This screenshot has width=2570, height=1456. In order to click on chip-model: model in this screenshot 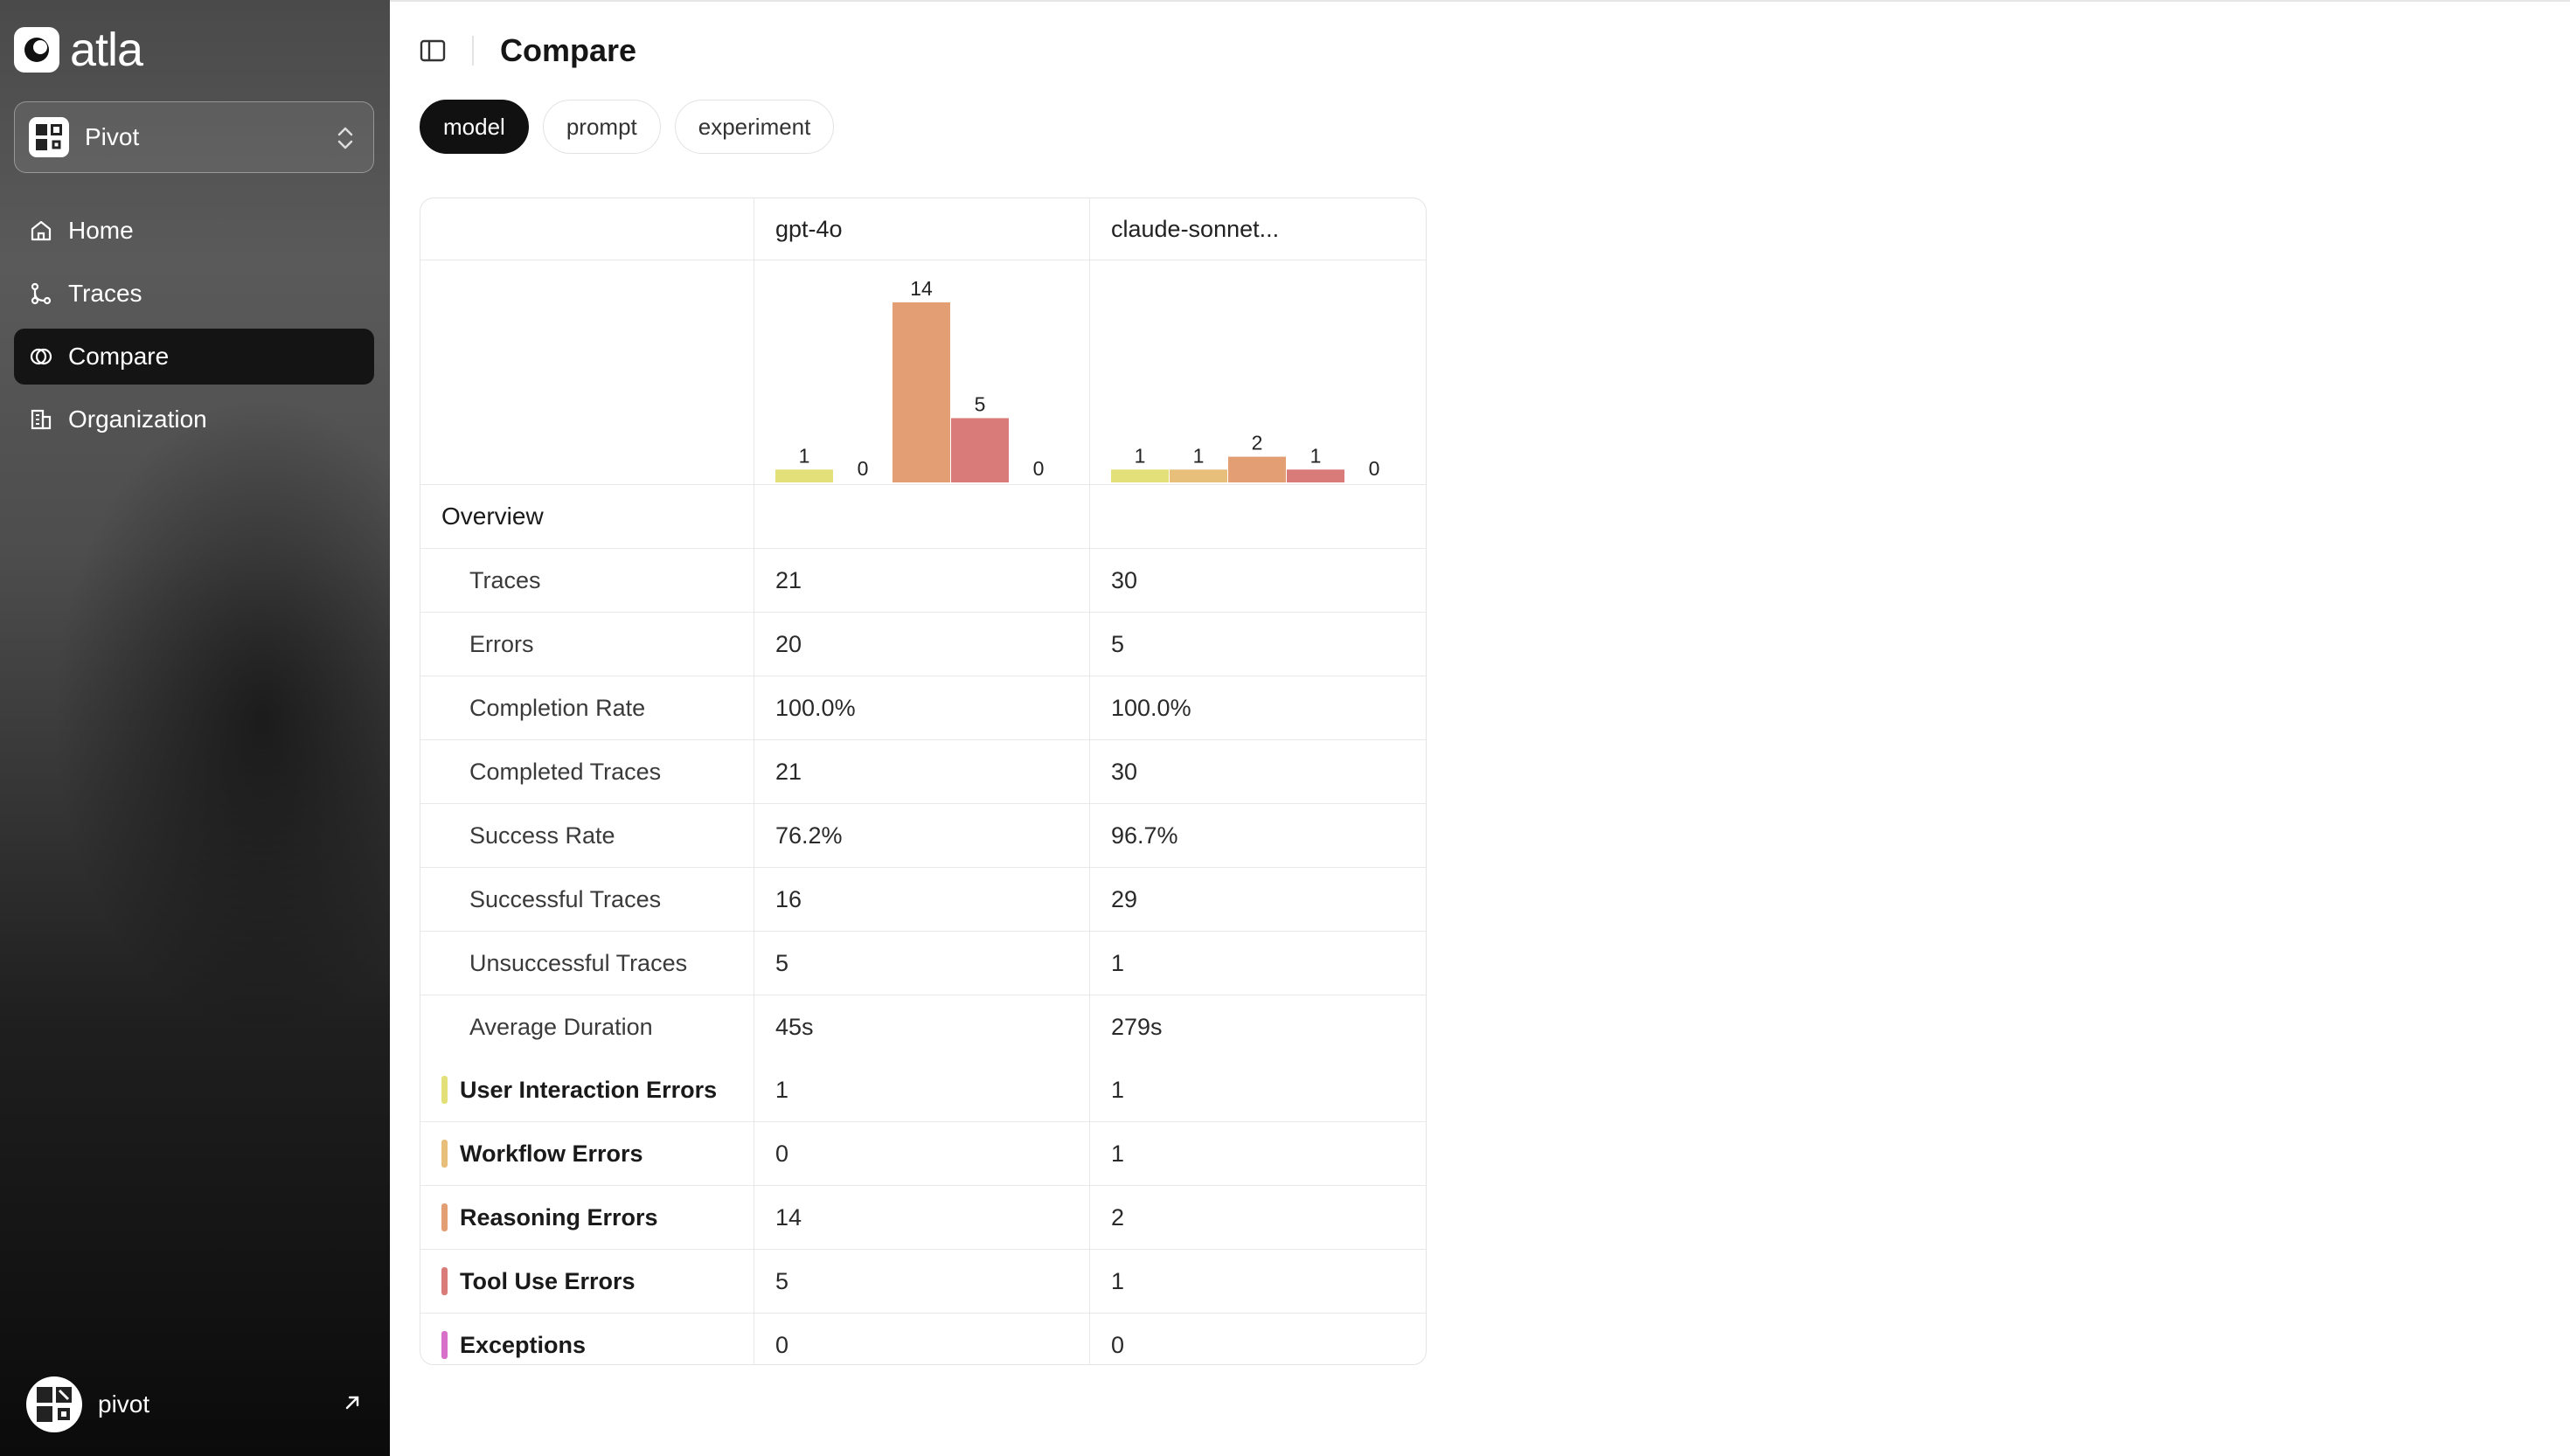, I will do `click(474, 127)`.